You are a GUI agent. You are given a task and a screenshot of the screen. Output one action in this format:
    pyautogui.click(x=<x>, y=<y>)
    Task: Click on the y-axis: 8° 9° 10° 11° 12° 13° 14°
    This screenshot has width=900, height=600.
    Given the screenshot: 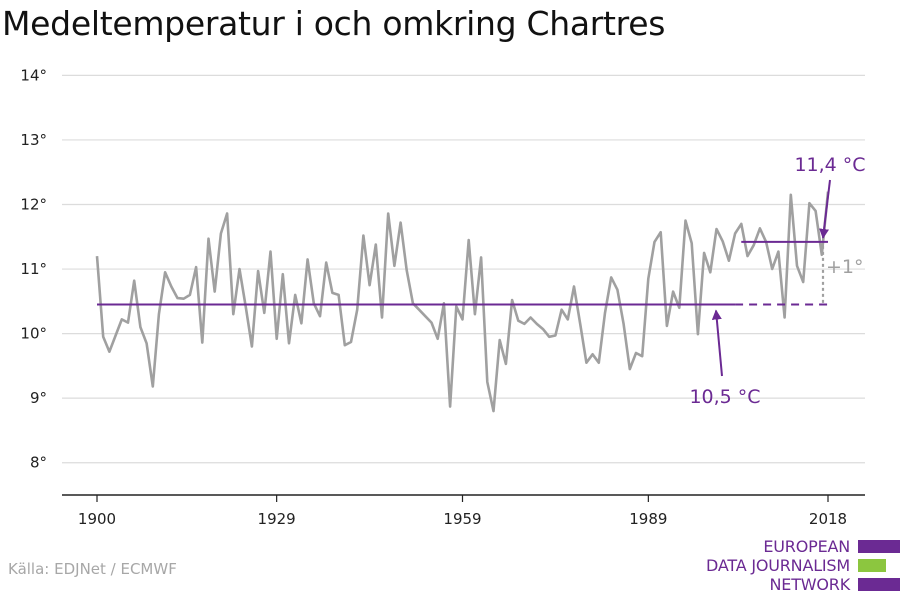 What is the action you would take?
    pyautogui.click(x=33, y=268)
    